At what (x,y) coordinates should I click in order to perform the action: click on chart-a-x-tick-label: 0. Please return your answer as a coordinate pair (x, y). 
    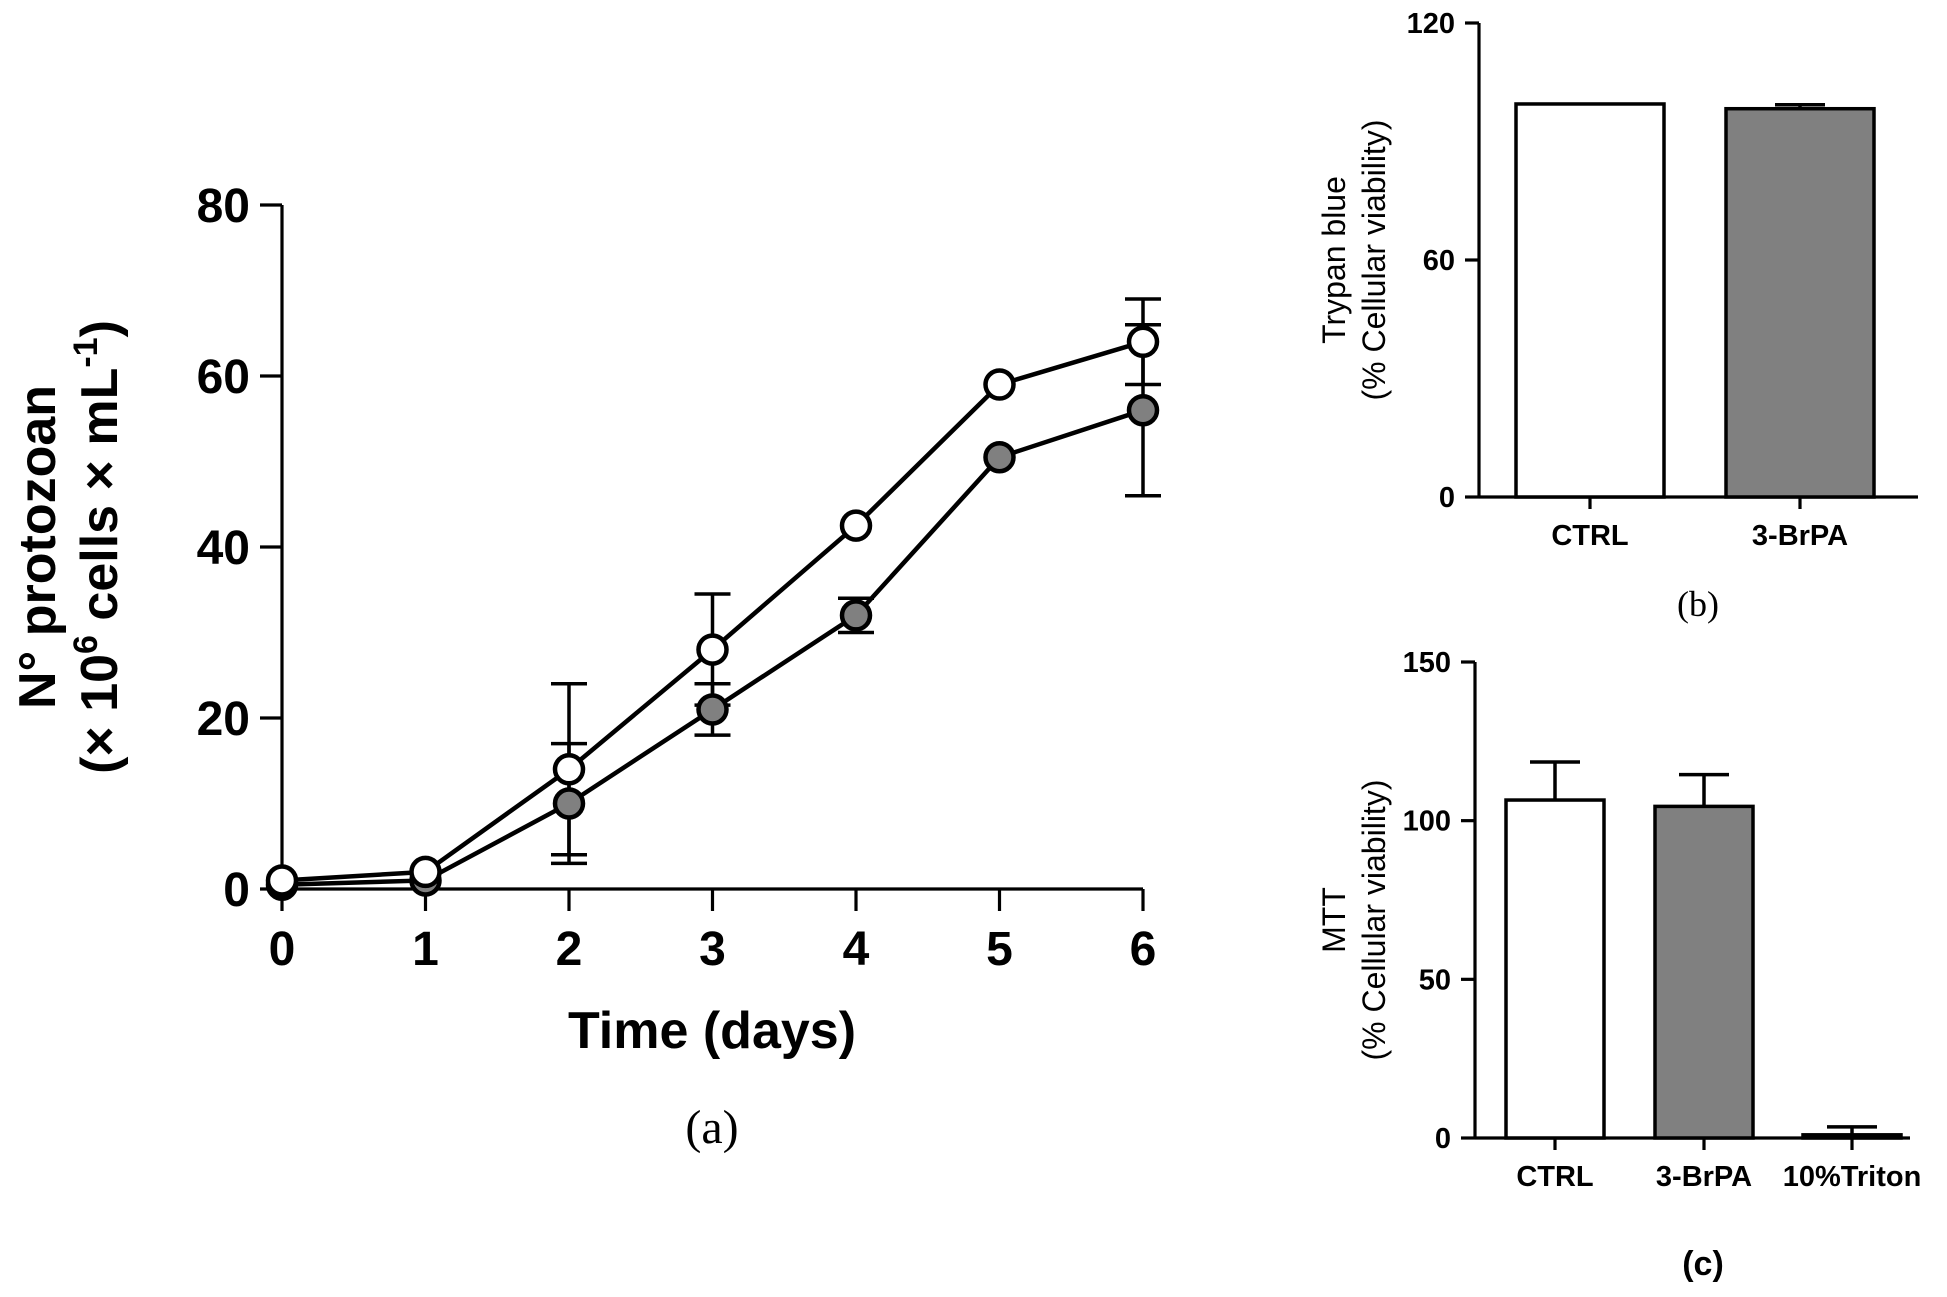
    Looking at the image, I should click on (282, 949).